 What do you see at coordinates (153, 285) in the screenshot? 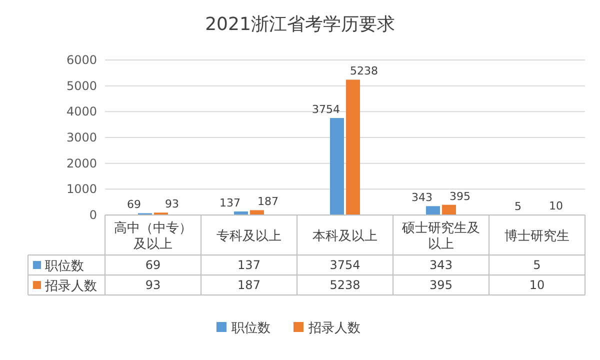
I see `data-label: 93` at bounding box center [153, 285].